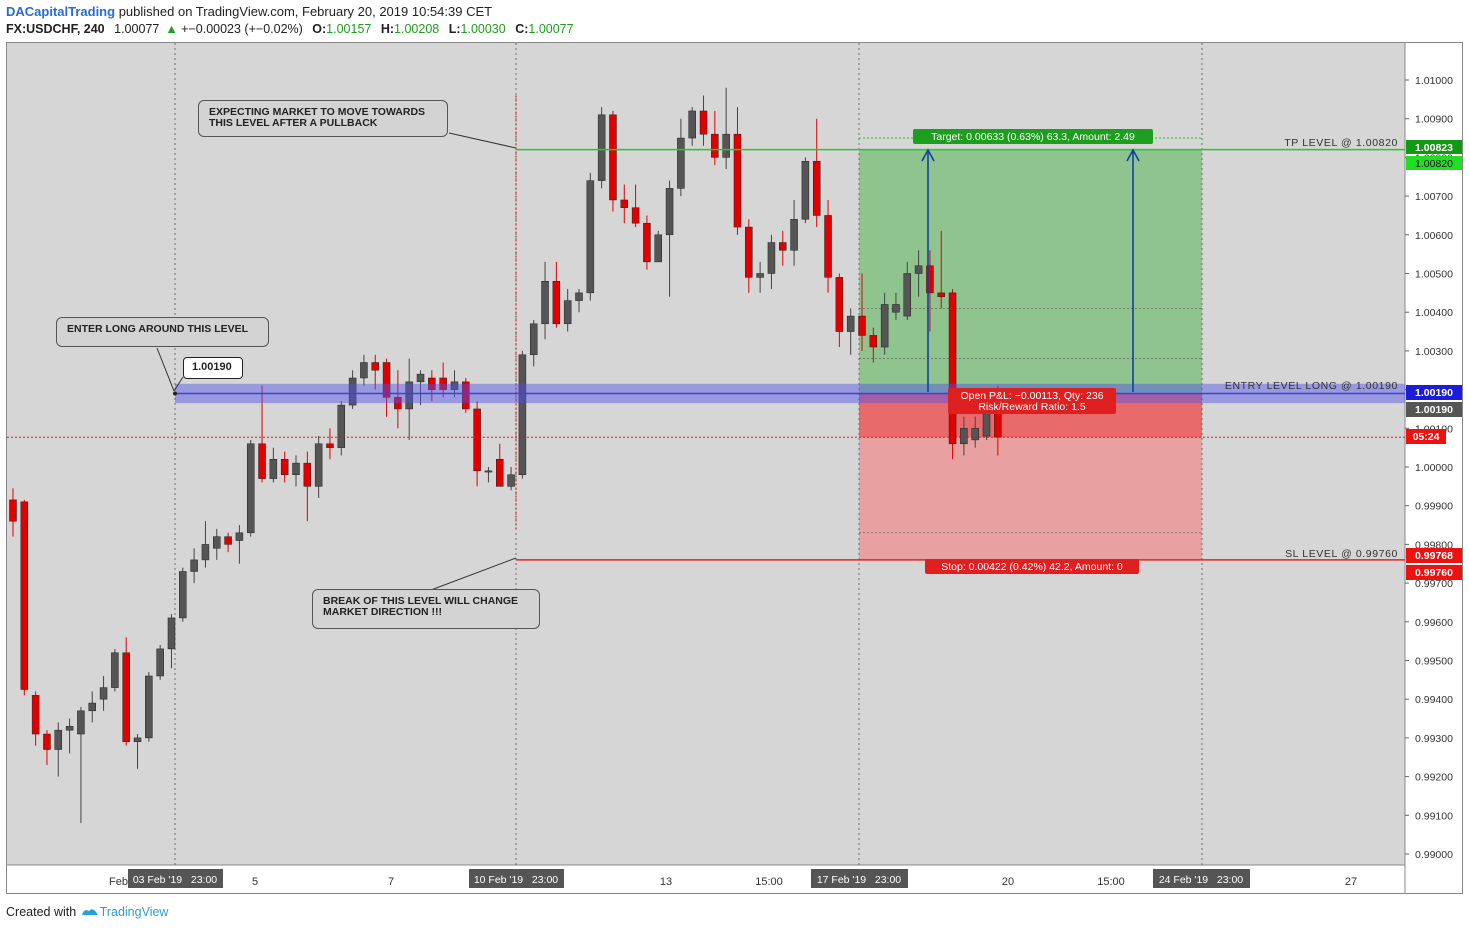 Image resolution: width=1469 pixels, height=930 pixels. I want to click on tradingview-brand: TradingView, so click(134, 912).